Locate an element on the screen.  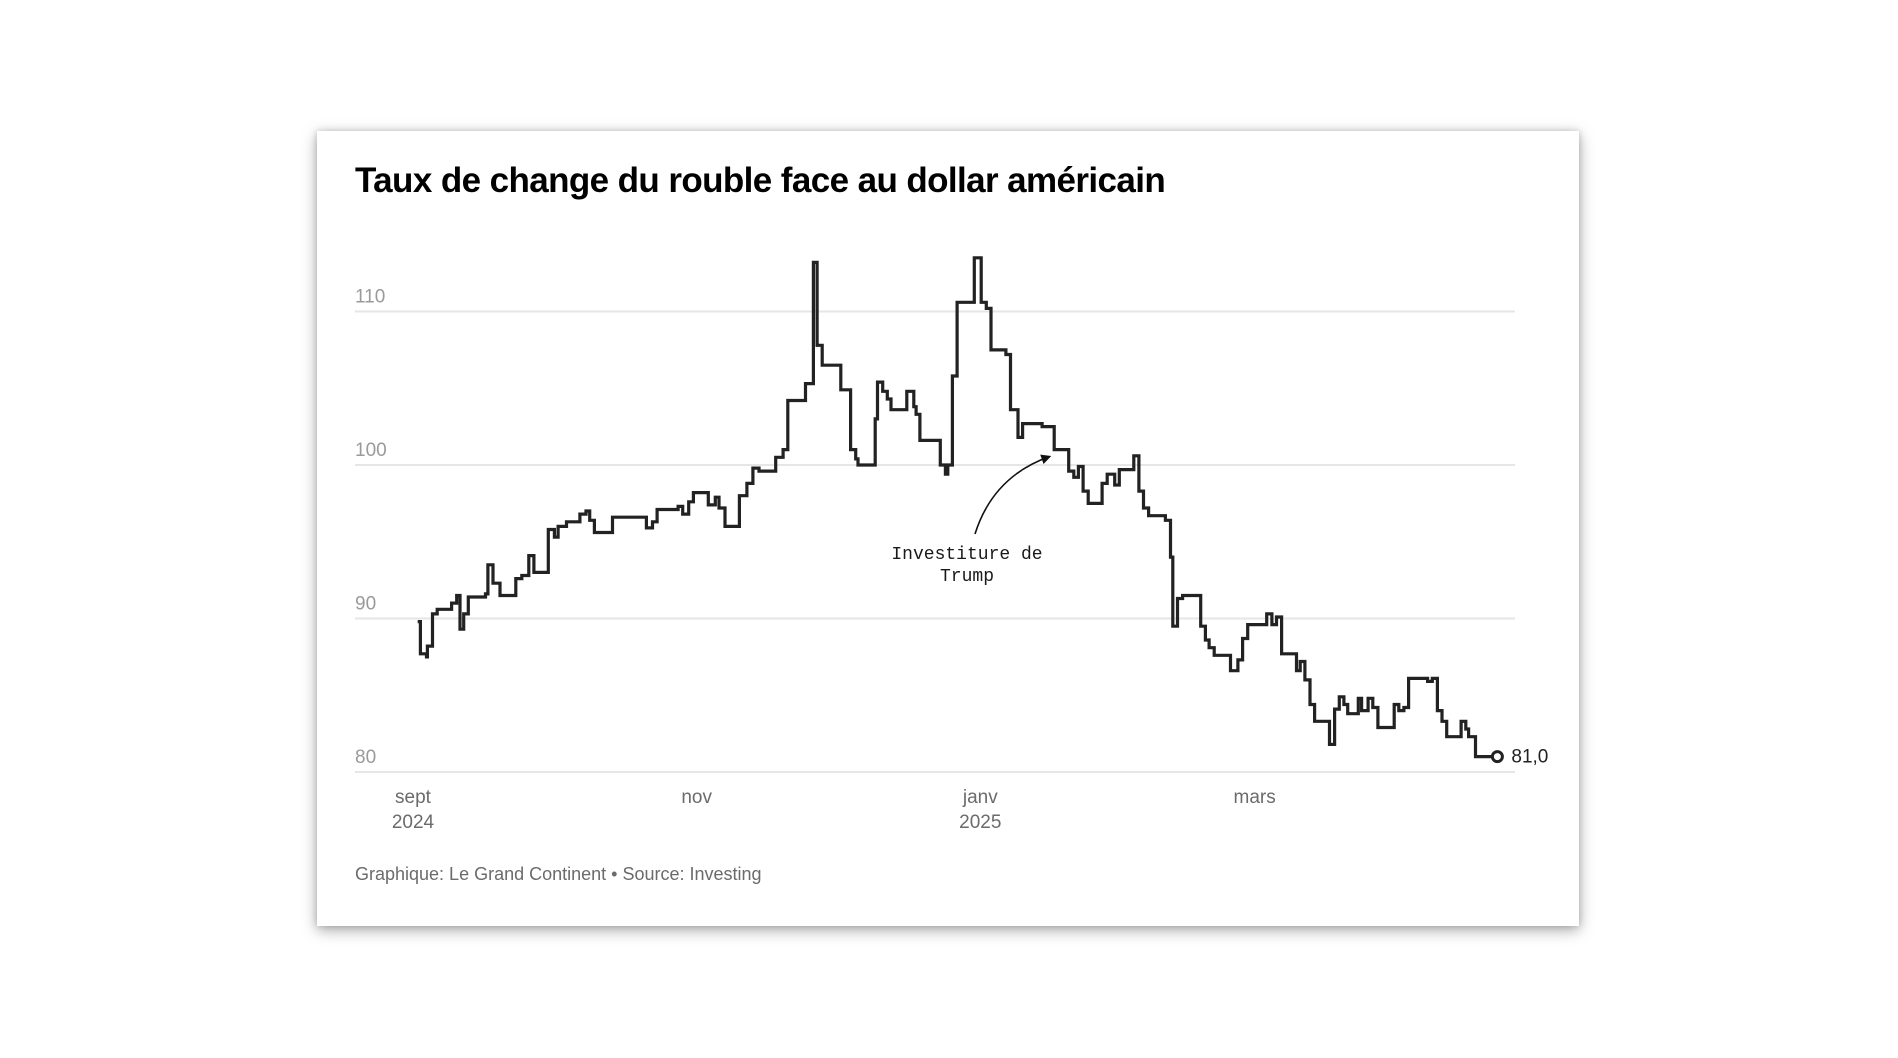
last-value-label: 81,0 is located at coordinates (1529, 757).